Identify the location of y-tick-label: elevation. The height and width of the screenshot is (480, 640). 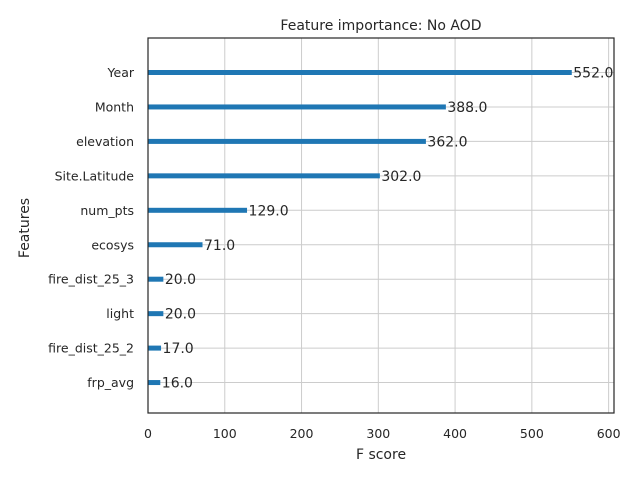
(105, 141).